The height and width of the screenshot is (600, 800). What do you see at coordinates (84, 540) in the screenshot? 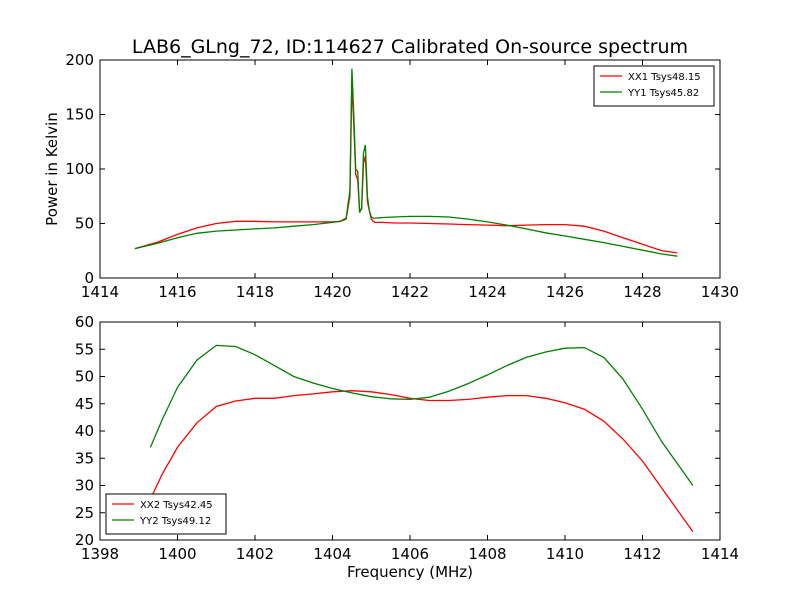
I see `y-tick-label: 20` at bounding box center [84, 540].